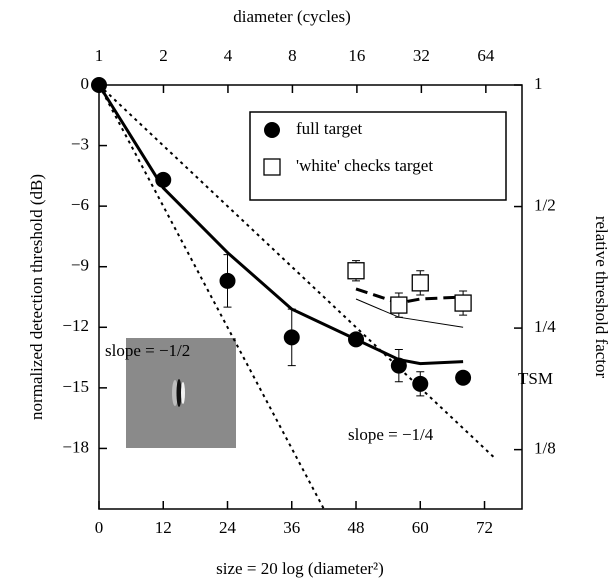 The height and width of the screenshot is (588, 616). Describe the element at coordinates (80, 143) in the screenshot. I see `y-tick-label: −3` at that location.